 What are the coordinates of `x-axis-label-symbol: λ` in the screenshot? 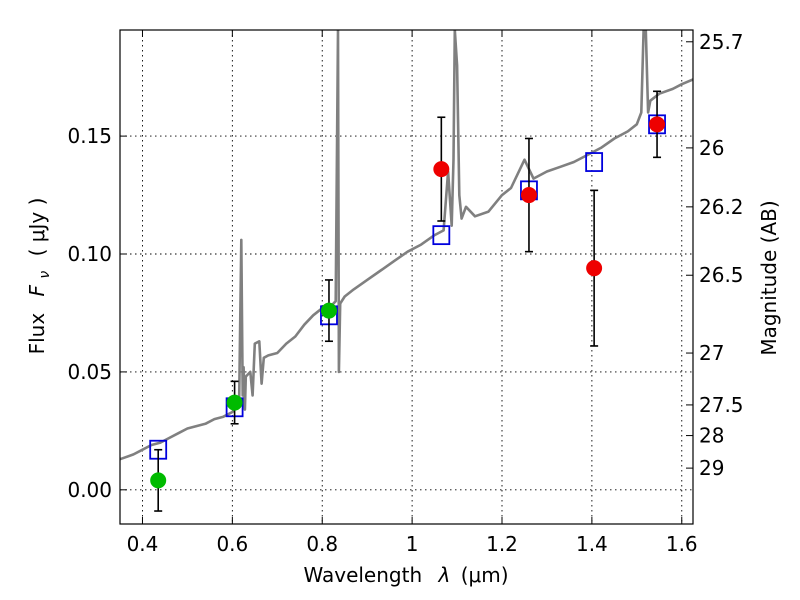 It's located at (444, 575).